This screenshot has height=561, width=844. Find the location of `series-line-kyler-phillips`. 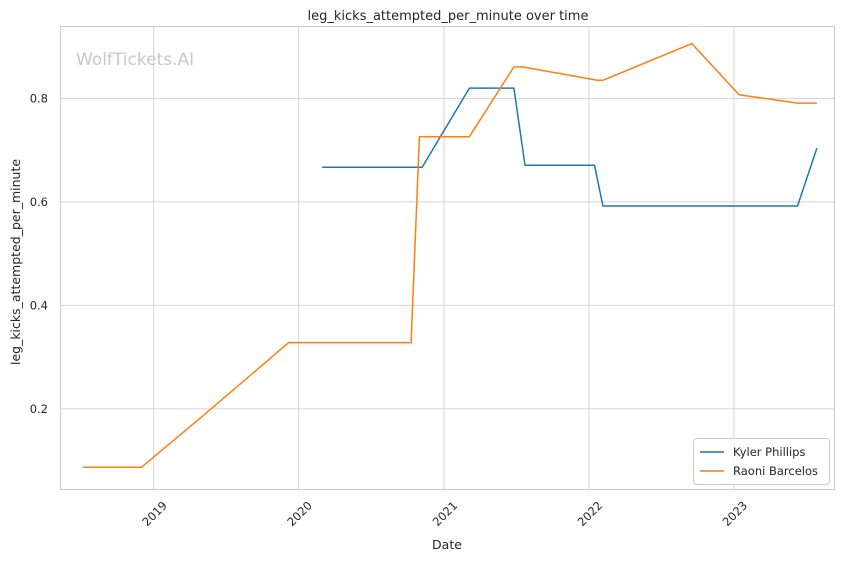

series-line-kyler-phillips is located at coordinates (570, 147).